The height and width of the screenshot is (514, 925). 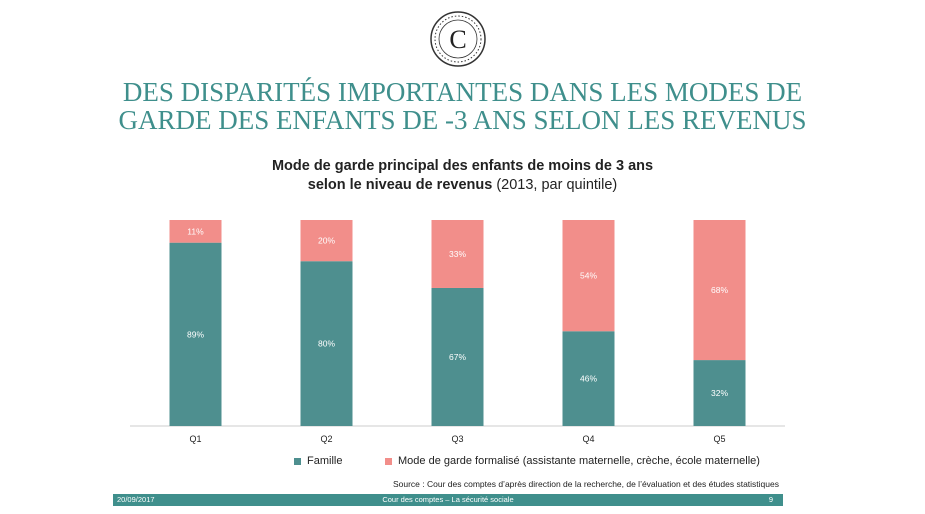 I want to click on svg-text: C, so click(x=457, y=39).